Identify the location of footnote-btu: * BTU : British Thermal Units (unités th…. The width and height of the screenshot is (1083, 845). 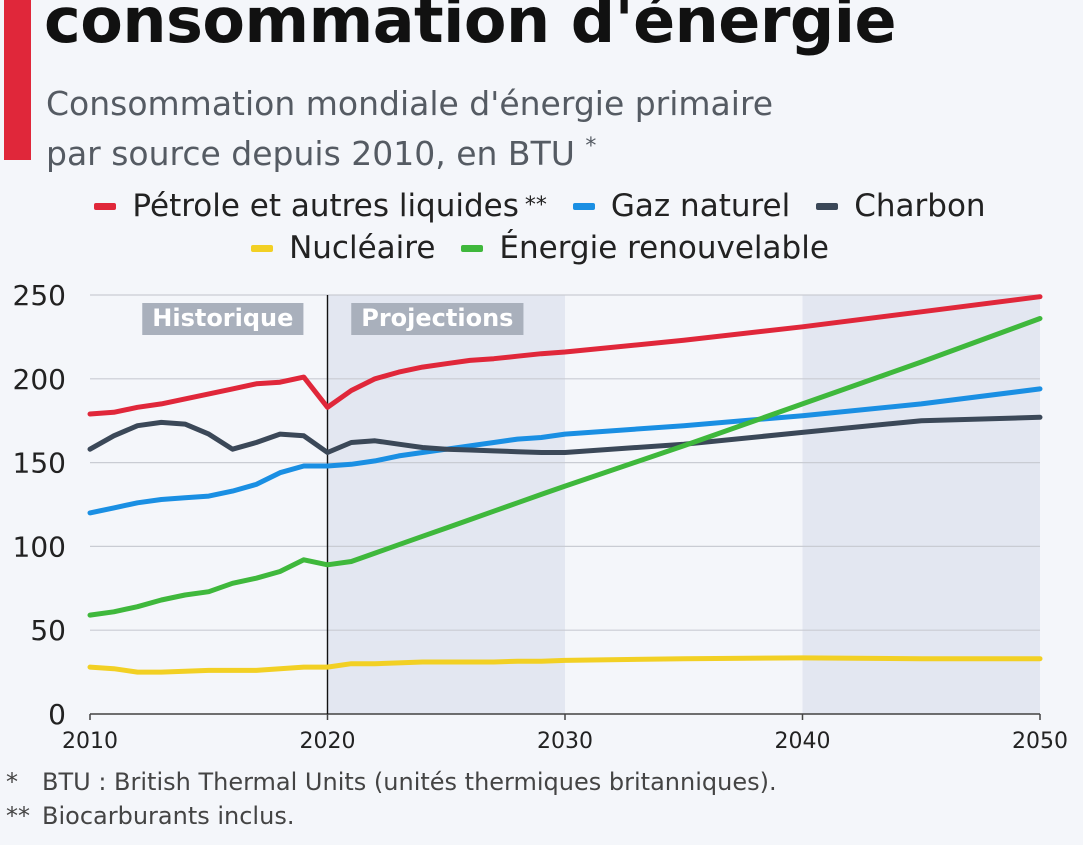
(536, 782).